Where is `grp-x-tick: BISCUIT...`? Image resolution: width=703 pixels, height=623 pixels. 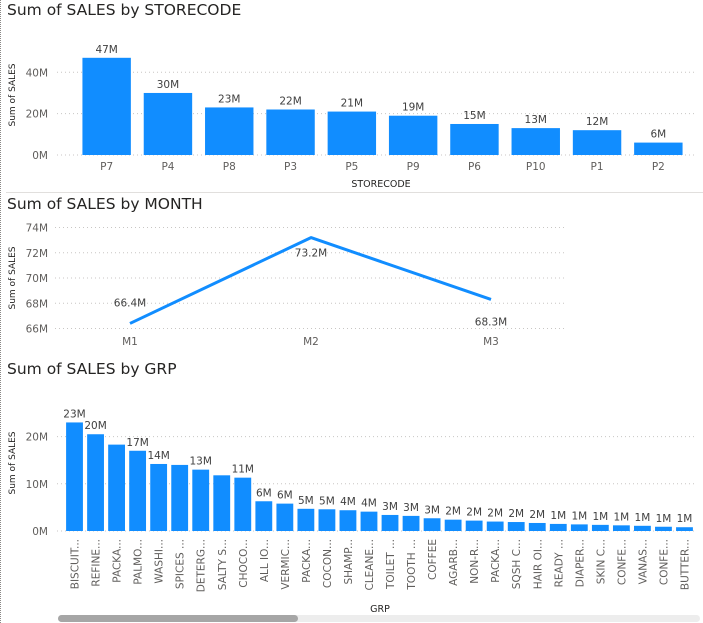 grp-x-tick: BISCUIT... is located at coordinates (76, 564).